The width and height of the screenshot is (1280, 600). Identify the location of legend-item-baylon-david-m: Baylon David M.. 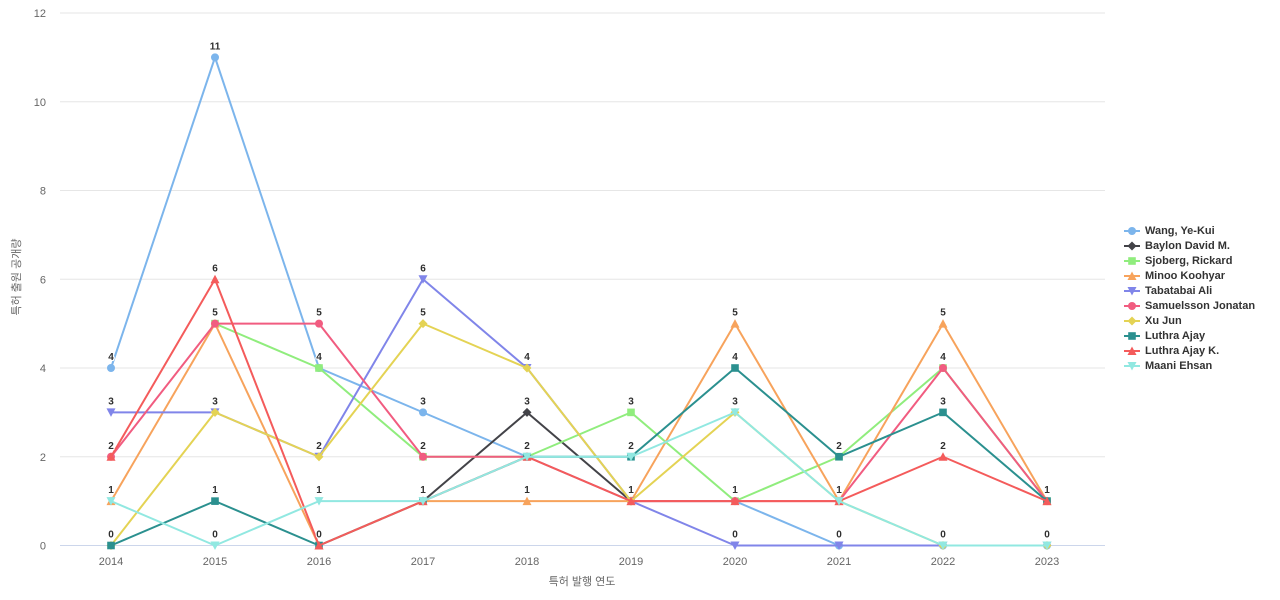
(1189, 245).